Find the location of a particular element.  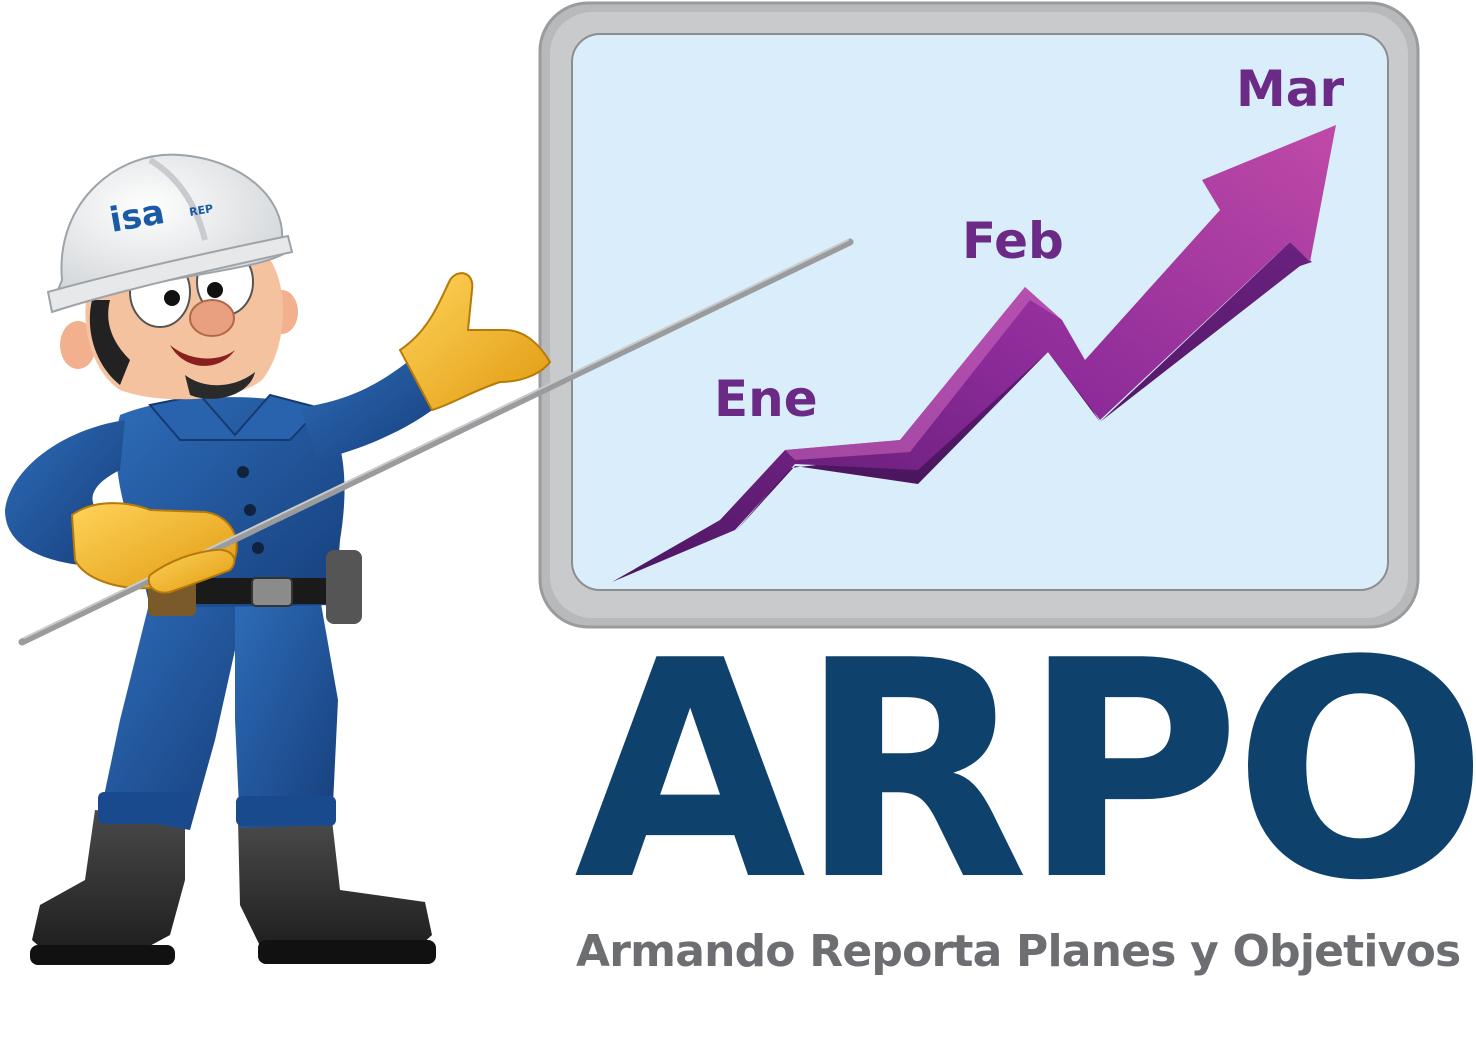

right-arm is located at coordinates (372, 406).